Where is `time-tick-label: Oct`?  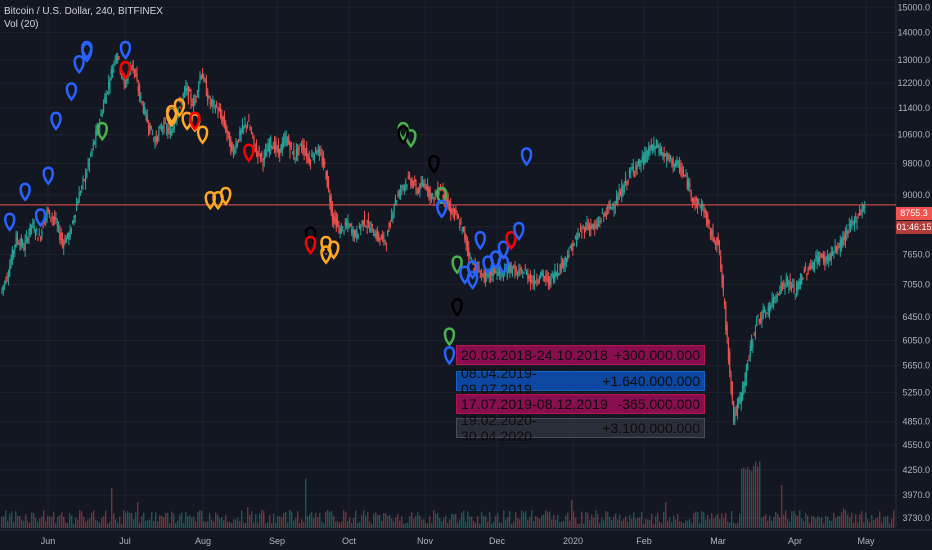 time-tick-label: Oct is located at coordinates (349, 541).